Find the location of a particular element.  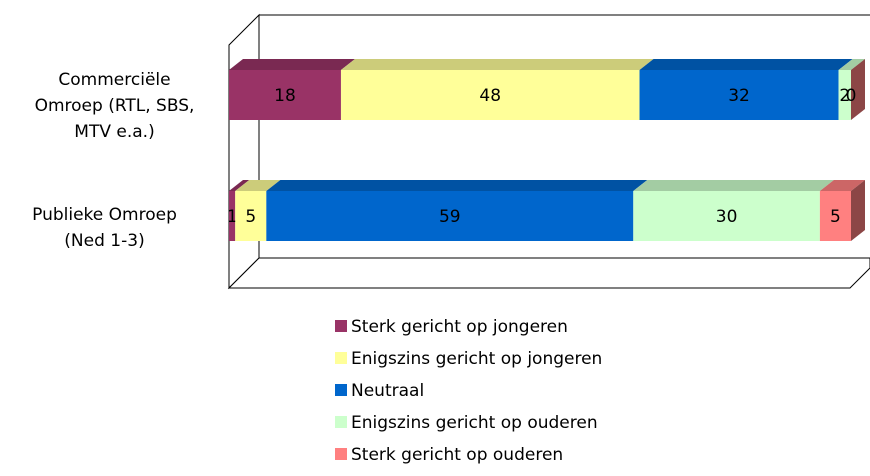

data-label: 18 is located at coordinates (285, 96).